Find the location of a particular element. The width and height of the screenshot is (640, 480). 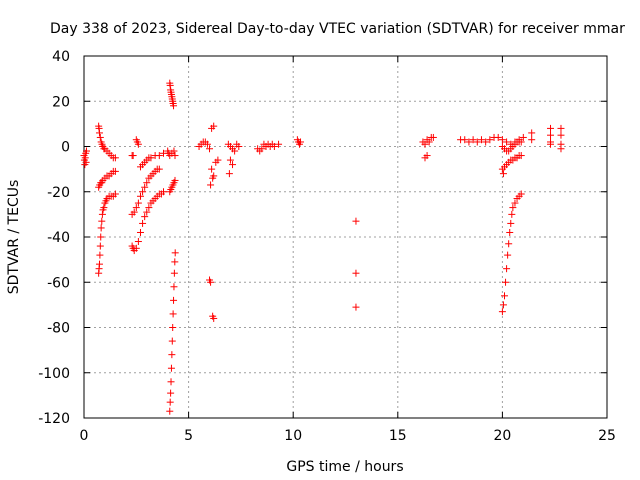

y-tick-label: -60 is located at coordinates (58, 283).